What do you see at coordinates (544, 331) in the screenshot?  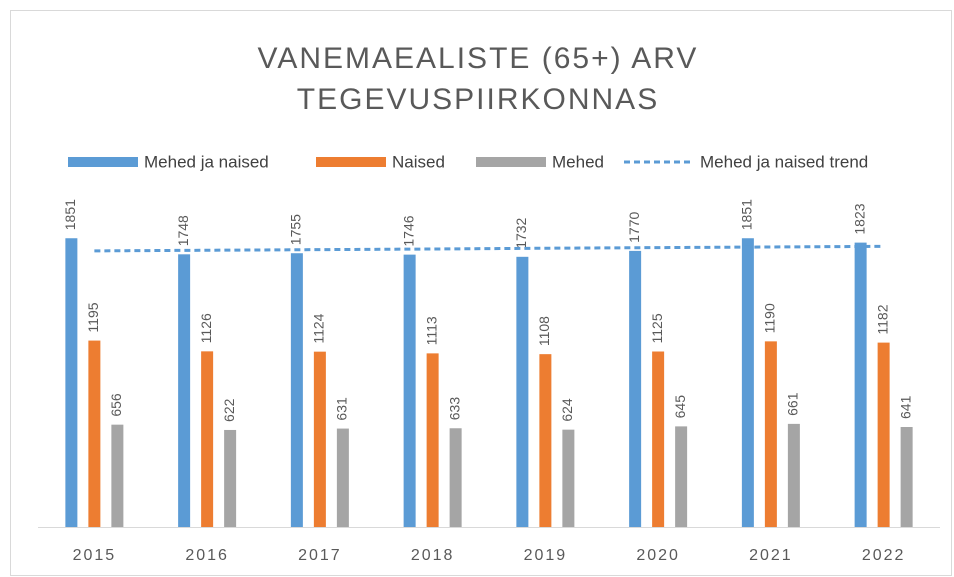 I see `data-label: 1108` at bounding box center [544, 331].